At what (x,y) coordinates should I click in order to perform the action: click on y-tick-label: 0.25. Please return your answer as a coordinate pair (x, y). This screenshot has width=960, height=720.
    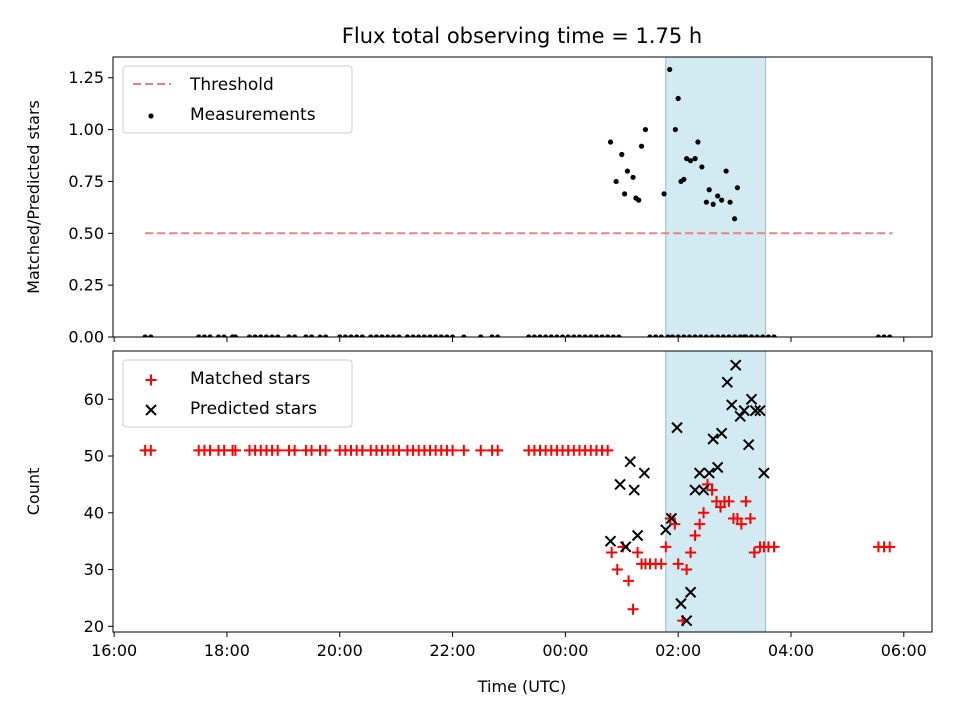
    Looking at the image, I should click on (86, 285).